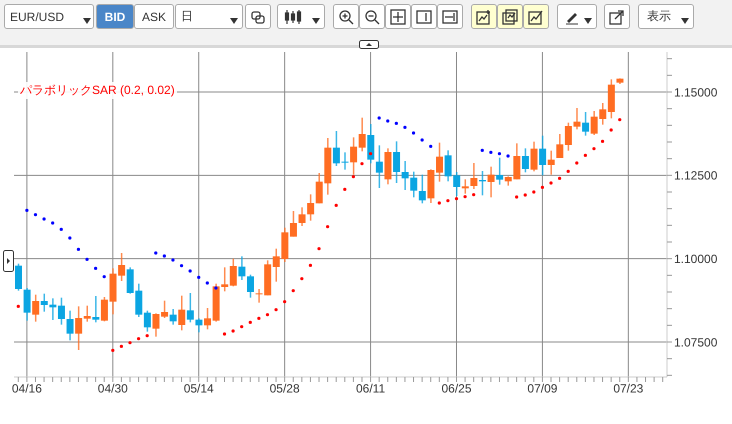 The image size is (732, 424). I want to click on x-tick-label: 04/16, so click(27, 389).